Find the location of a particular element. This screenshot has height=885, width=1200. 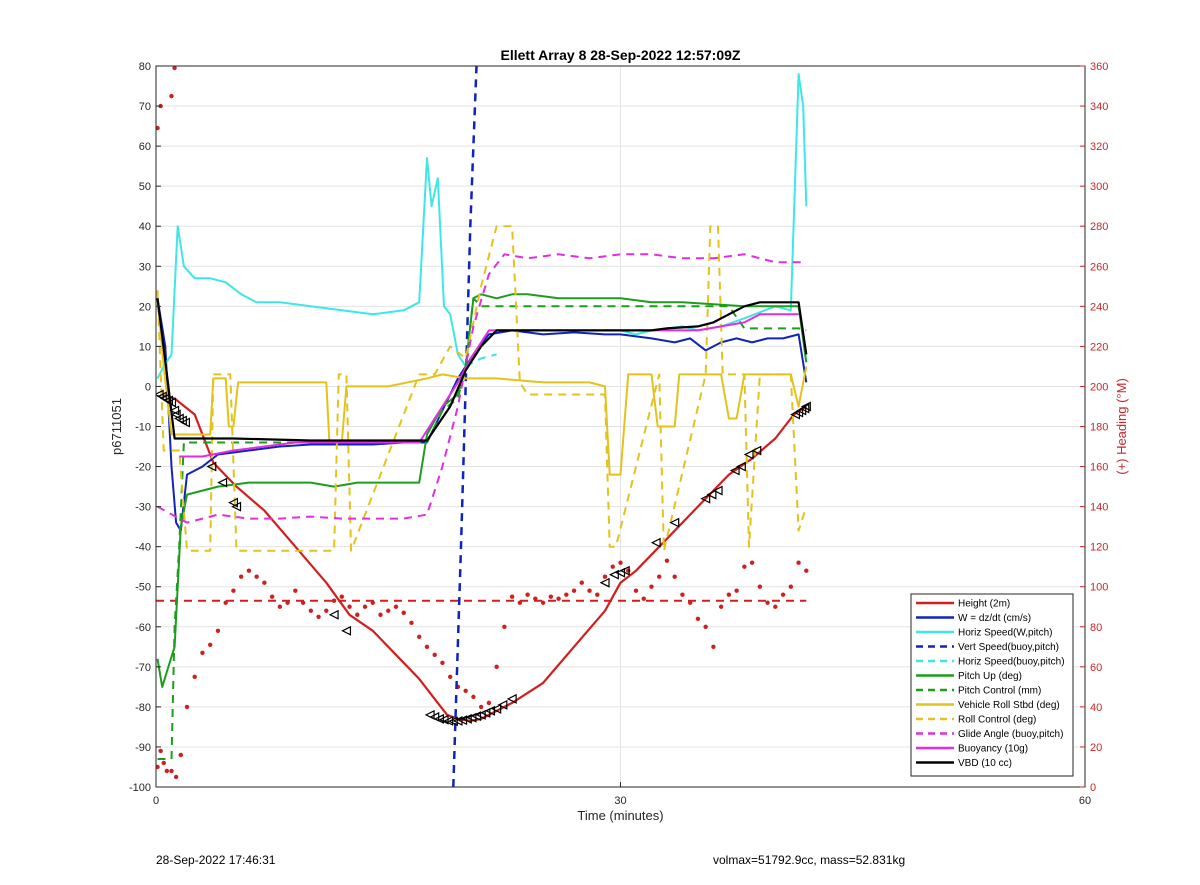

y2-tick-label: 300 is located at coordinates (1099, 187).